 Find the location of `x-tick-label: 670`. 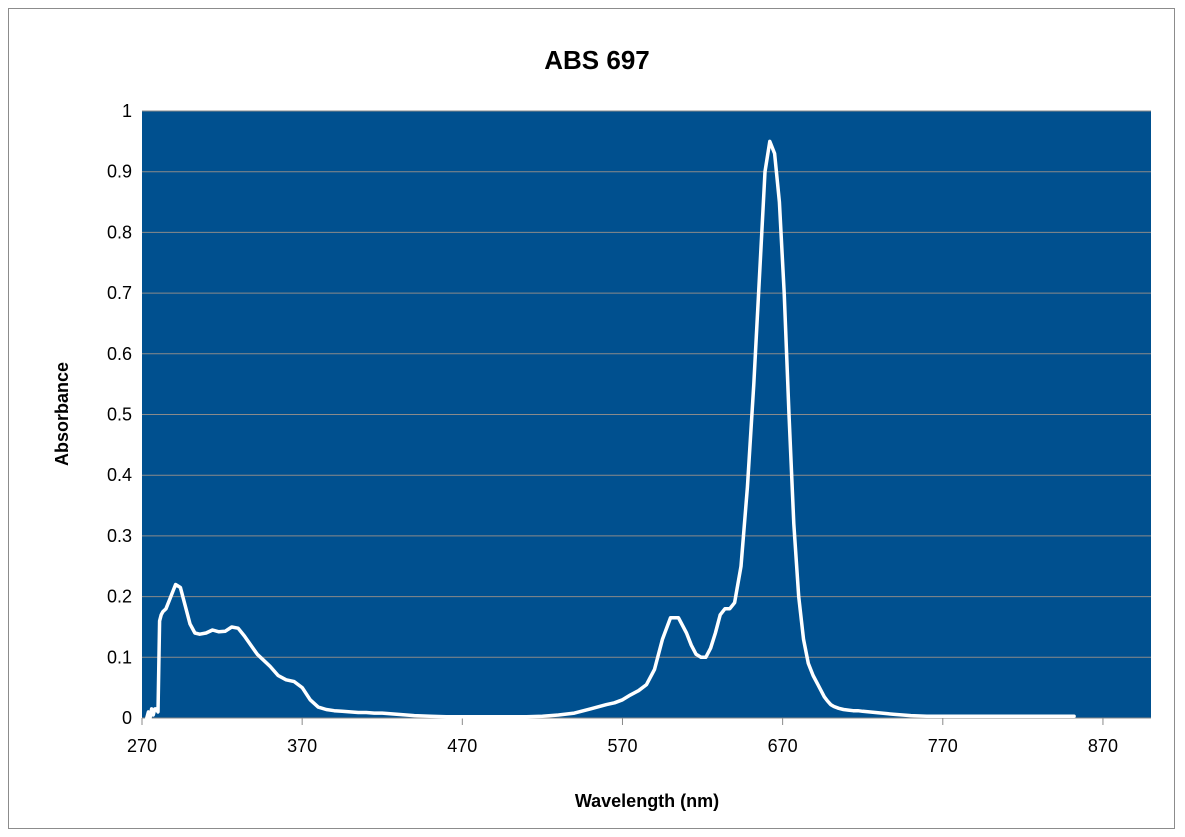

x-tick-label: 670 is located at coordinates (783, 746).